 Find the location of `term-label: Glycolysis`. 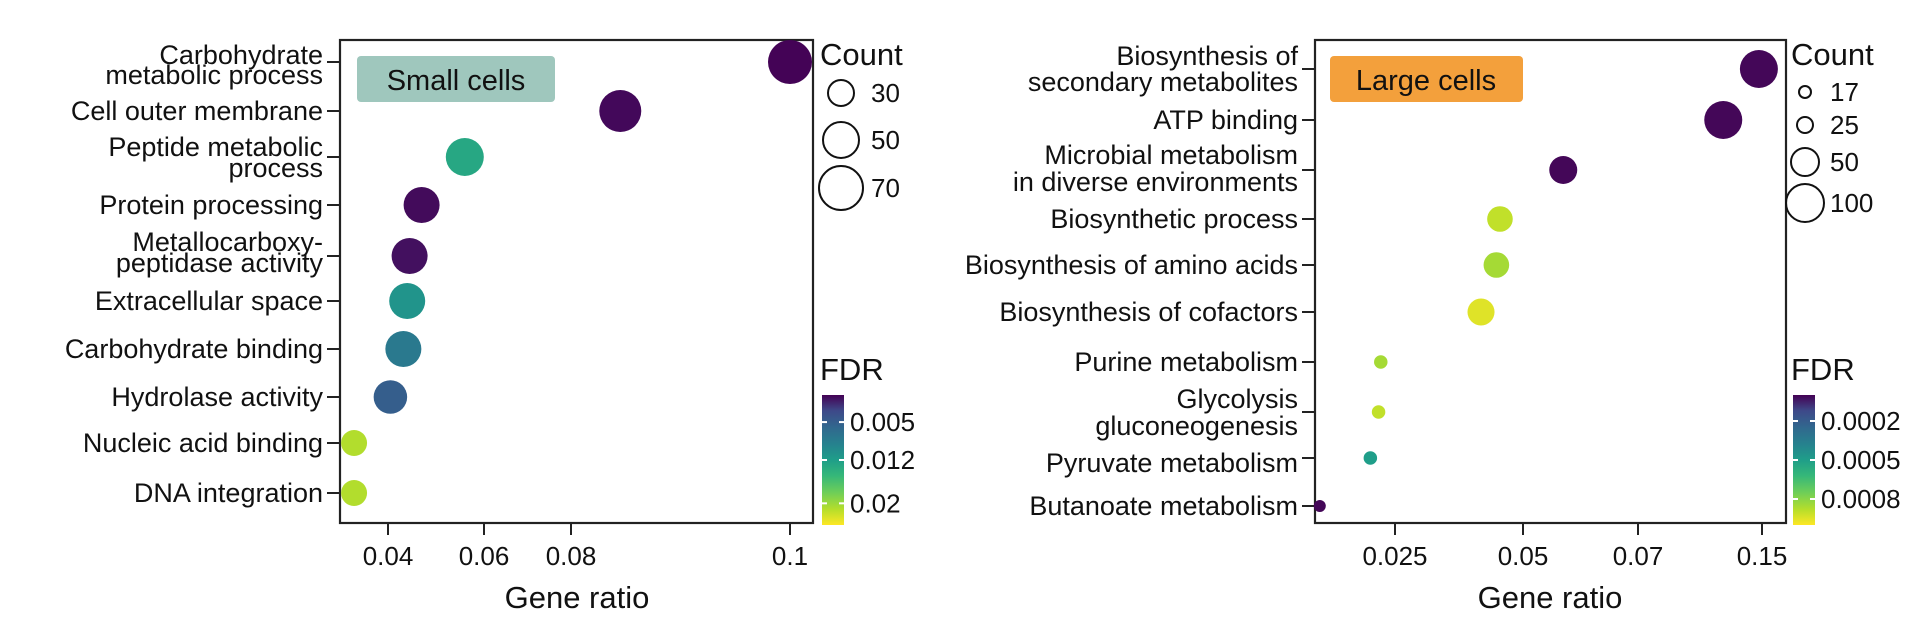

term-label: Glycolysis is located at coordinates (1237, 399).